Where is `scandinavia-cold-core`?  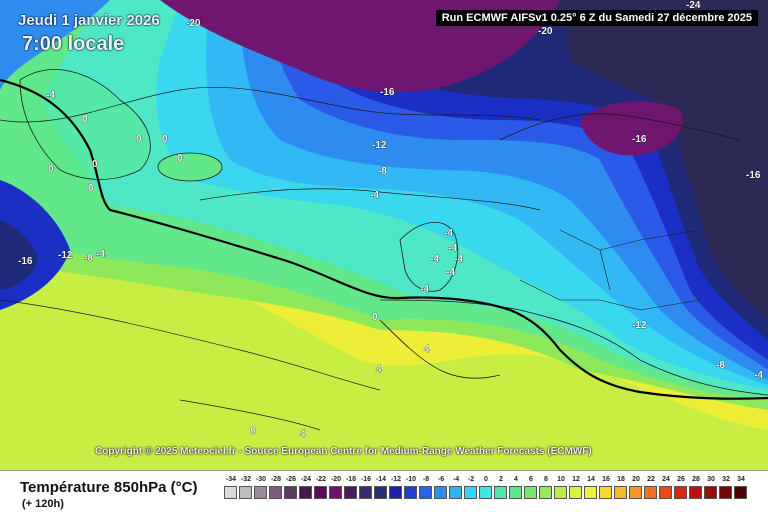
scandinavia-cold-core is located at coordinates (631, 128).